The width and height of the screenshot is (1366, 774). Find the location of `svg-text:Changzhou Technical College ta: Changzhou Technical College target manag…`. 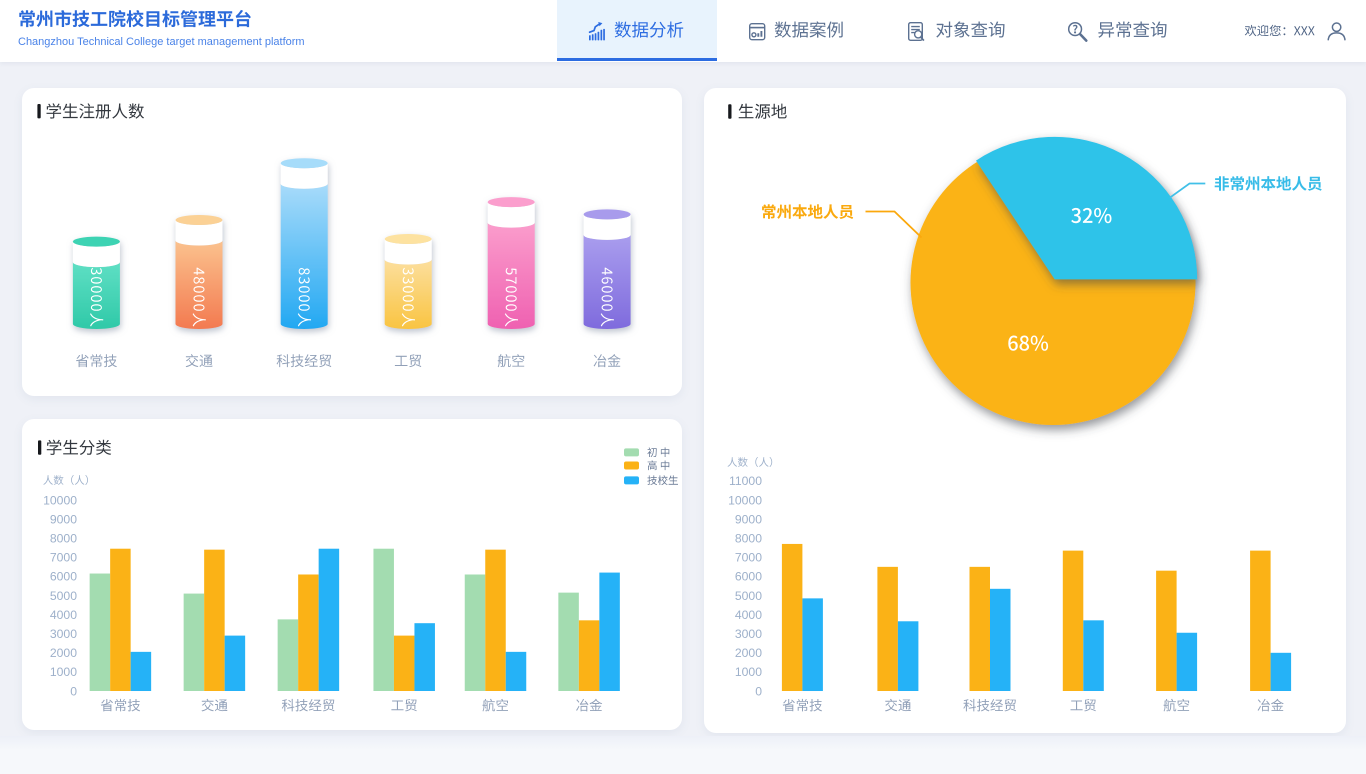

svg-text:Changzhou Technical College ta: Changzhou Technical College target manag… is located at coordinates (161, 42).